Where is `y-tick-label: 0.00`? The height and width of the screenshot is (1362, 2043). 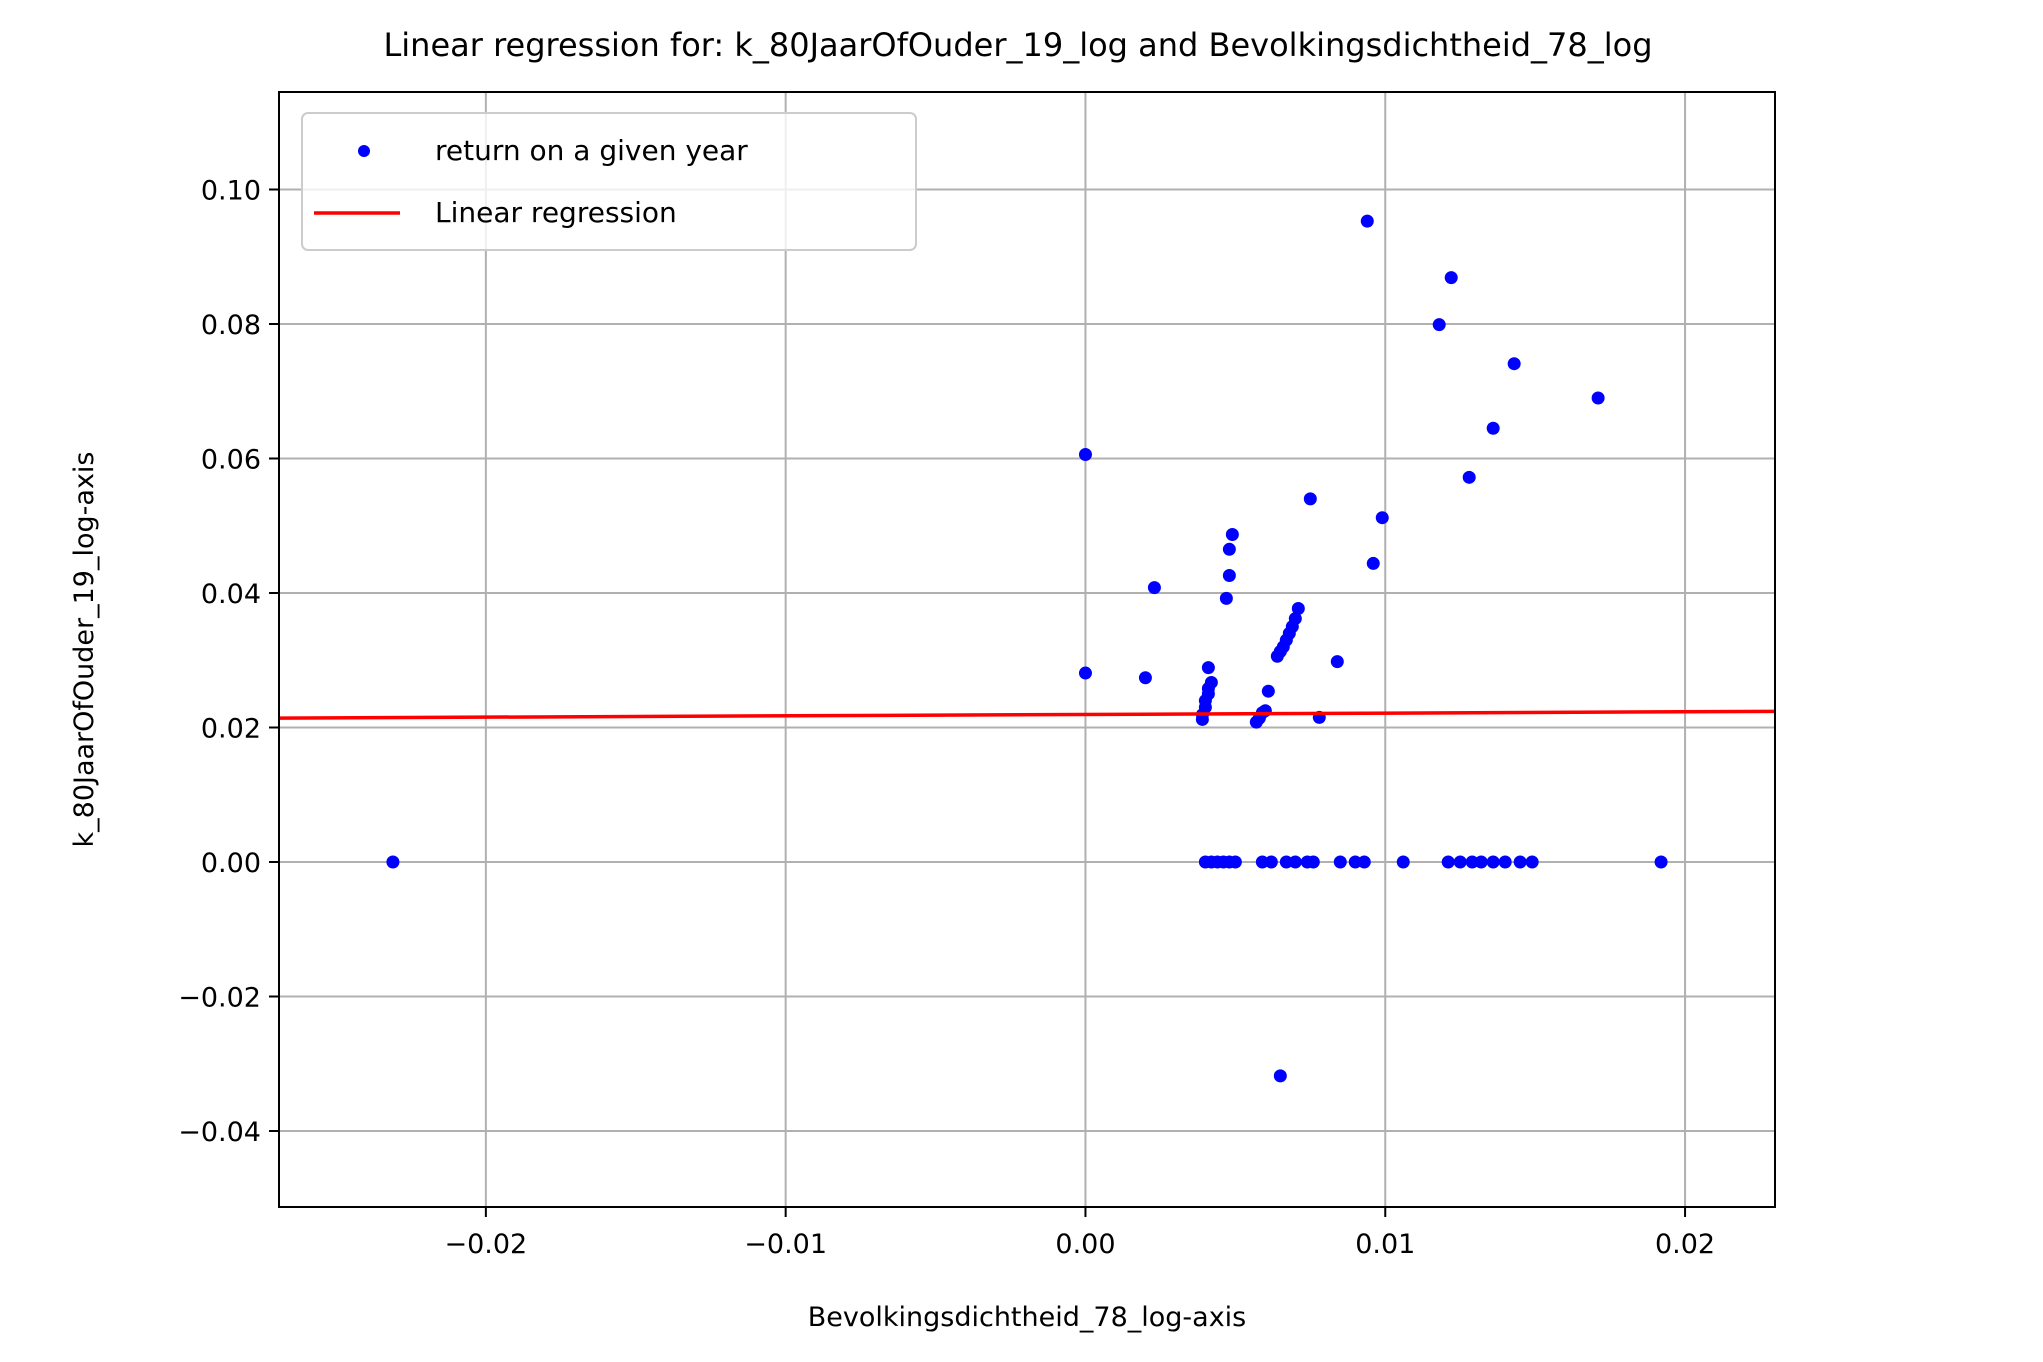
y-tick-label: 0.00 is located at coordinates (231, 863).